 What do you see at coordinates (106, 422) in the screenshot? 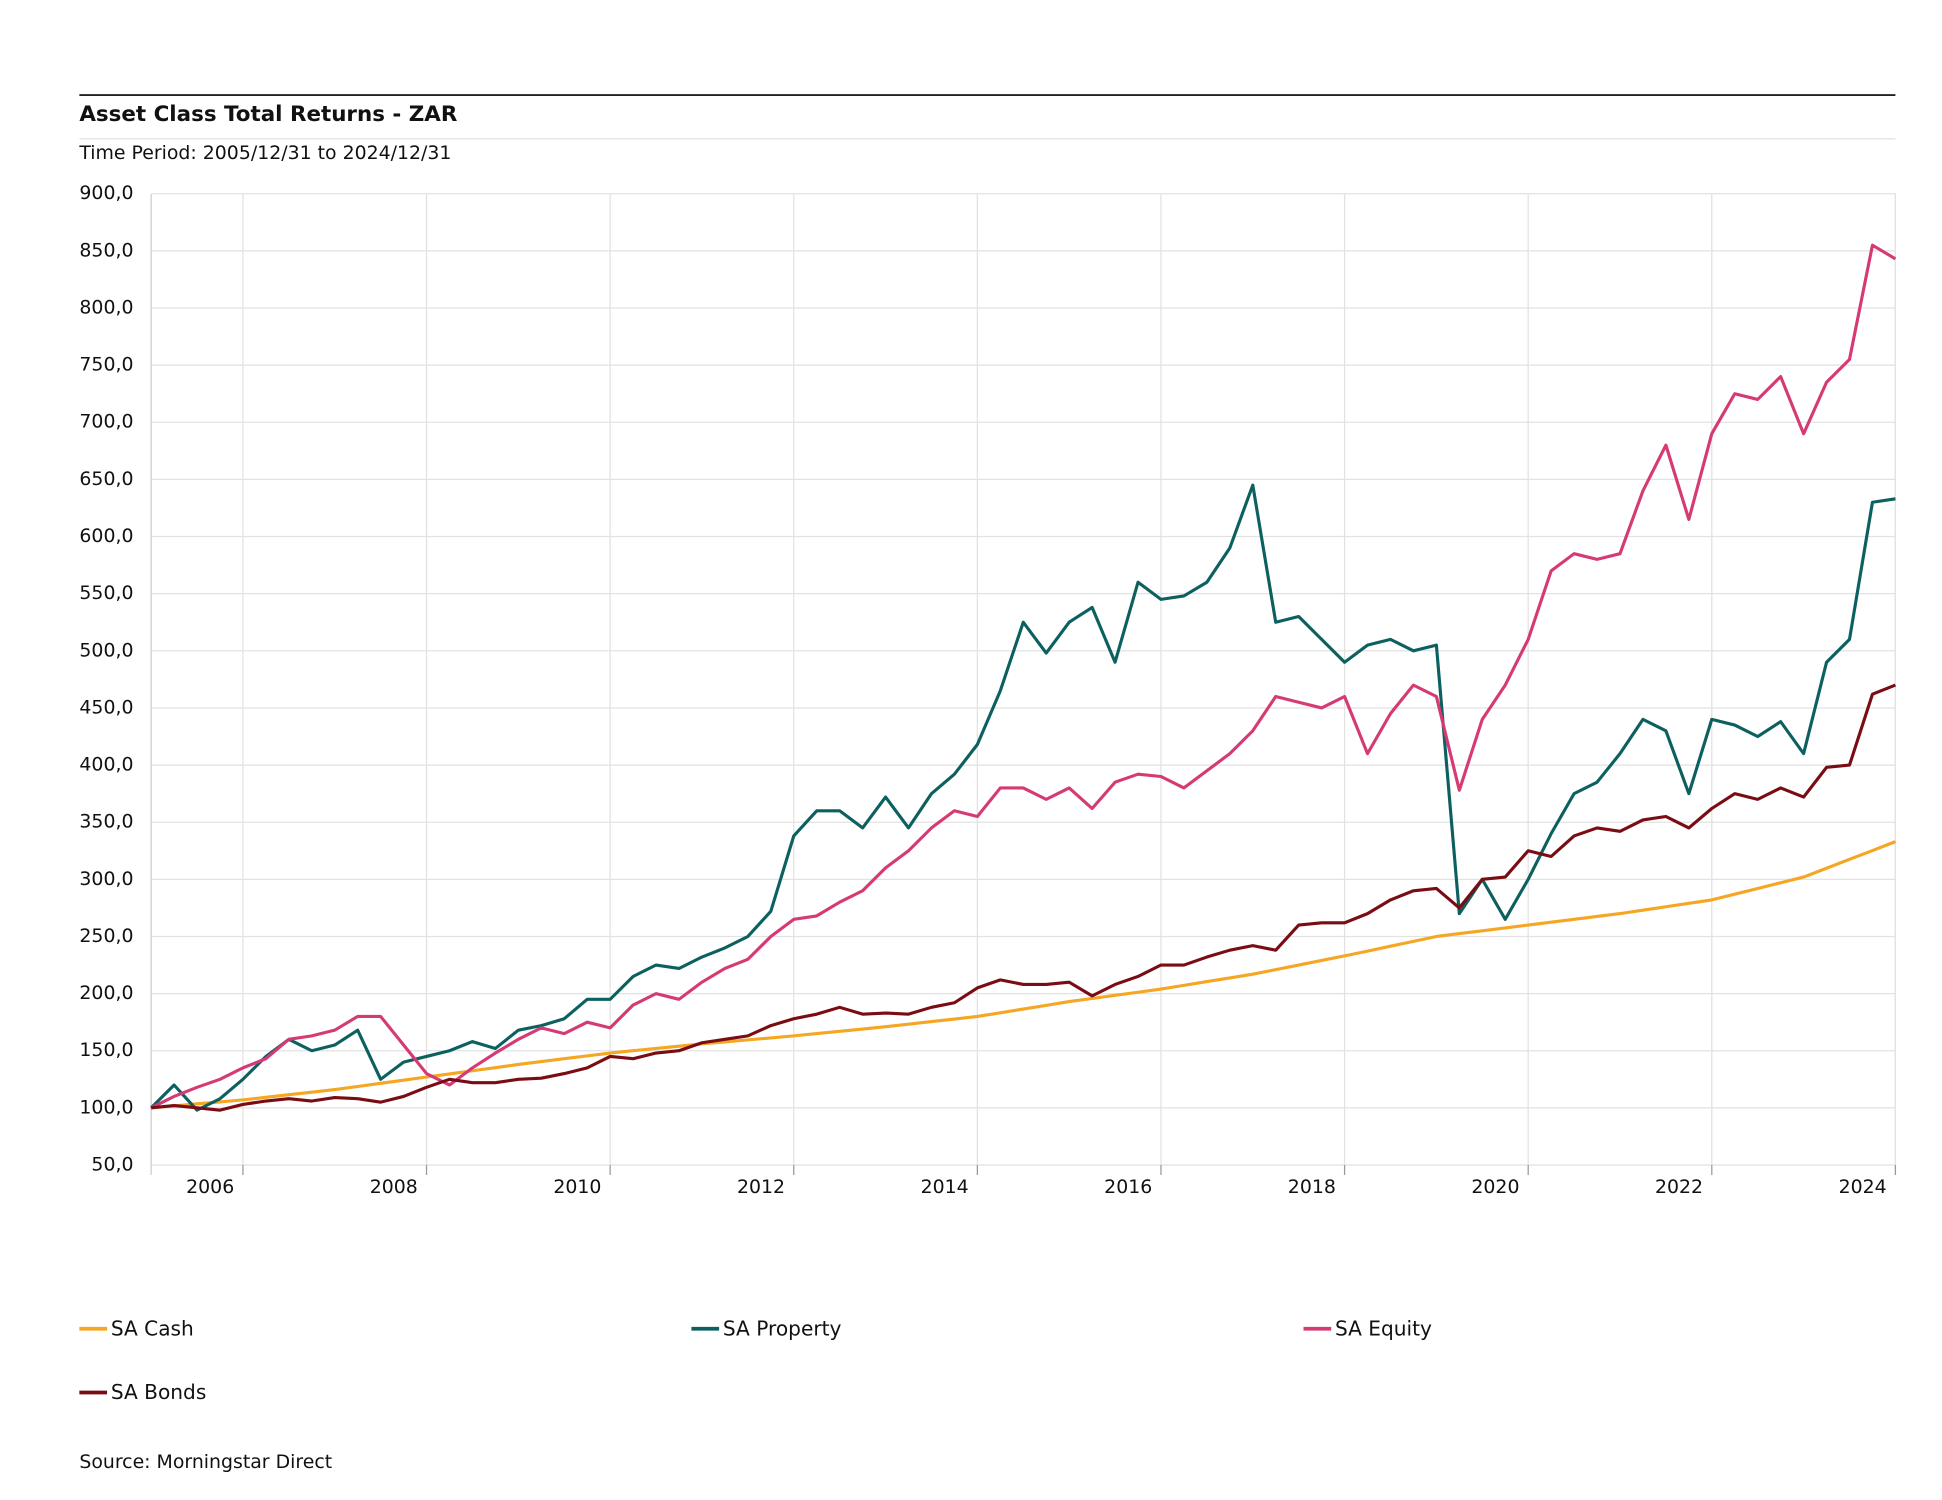
I see `y-tick-label: 700,0` at bounding box center [106, 422].